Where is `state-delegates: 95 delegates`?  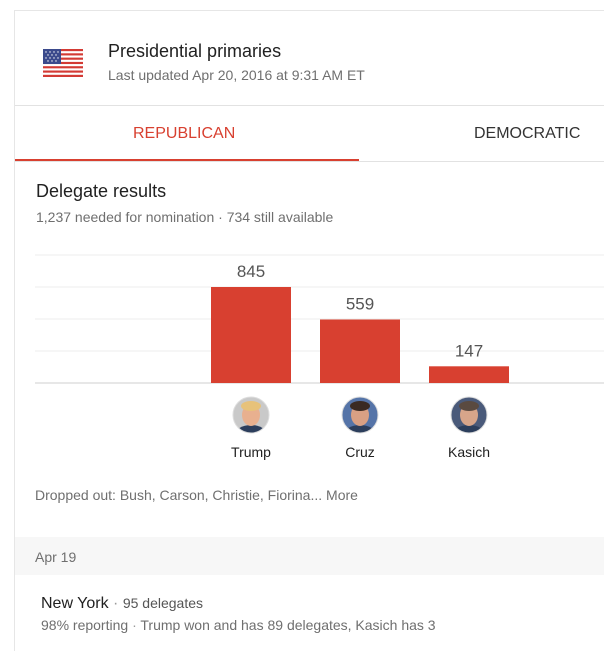
state-delegates: 95 delegates is located at coordinates (163, 603).